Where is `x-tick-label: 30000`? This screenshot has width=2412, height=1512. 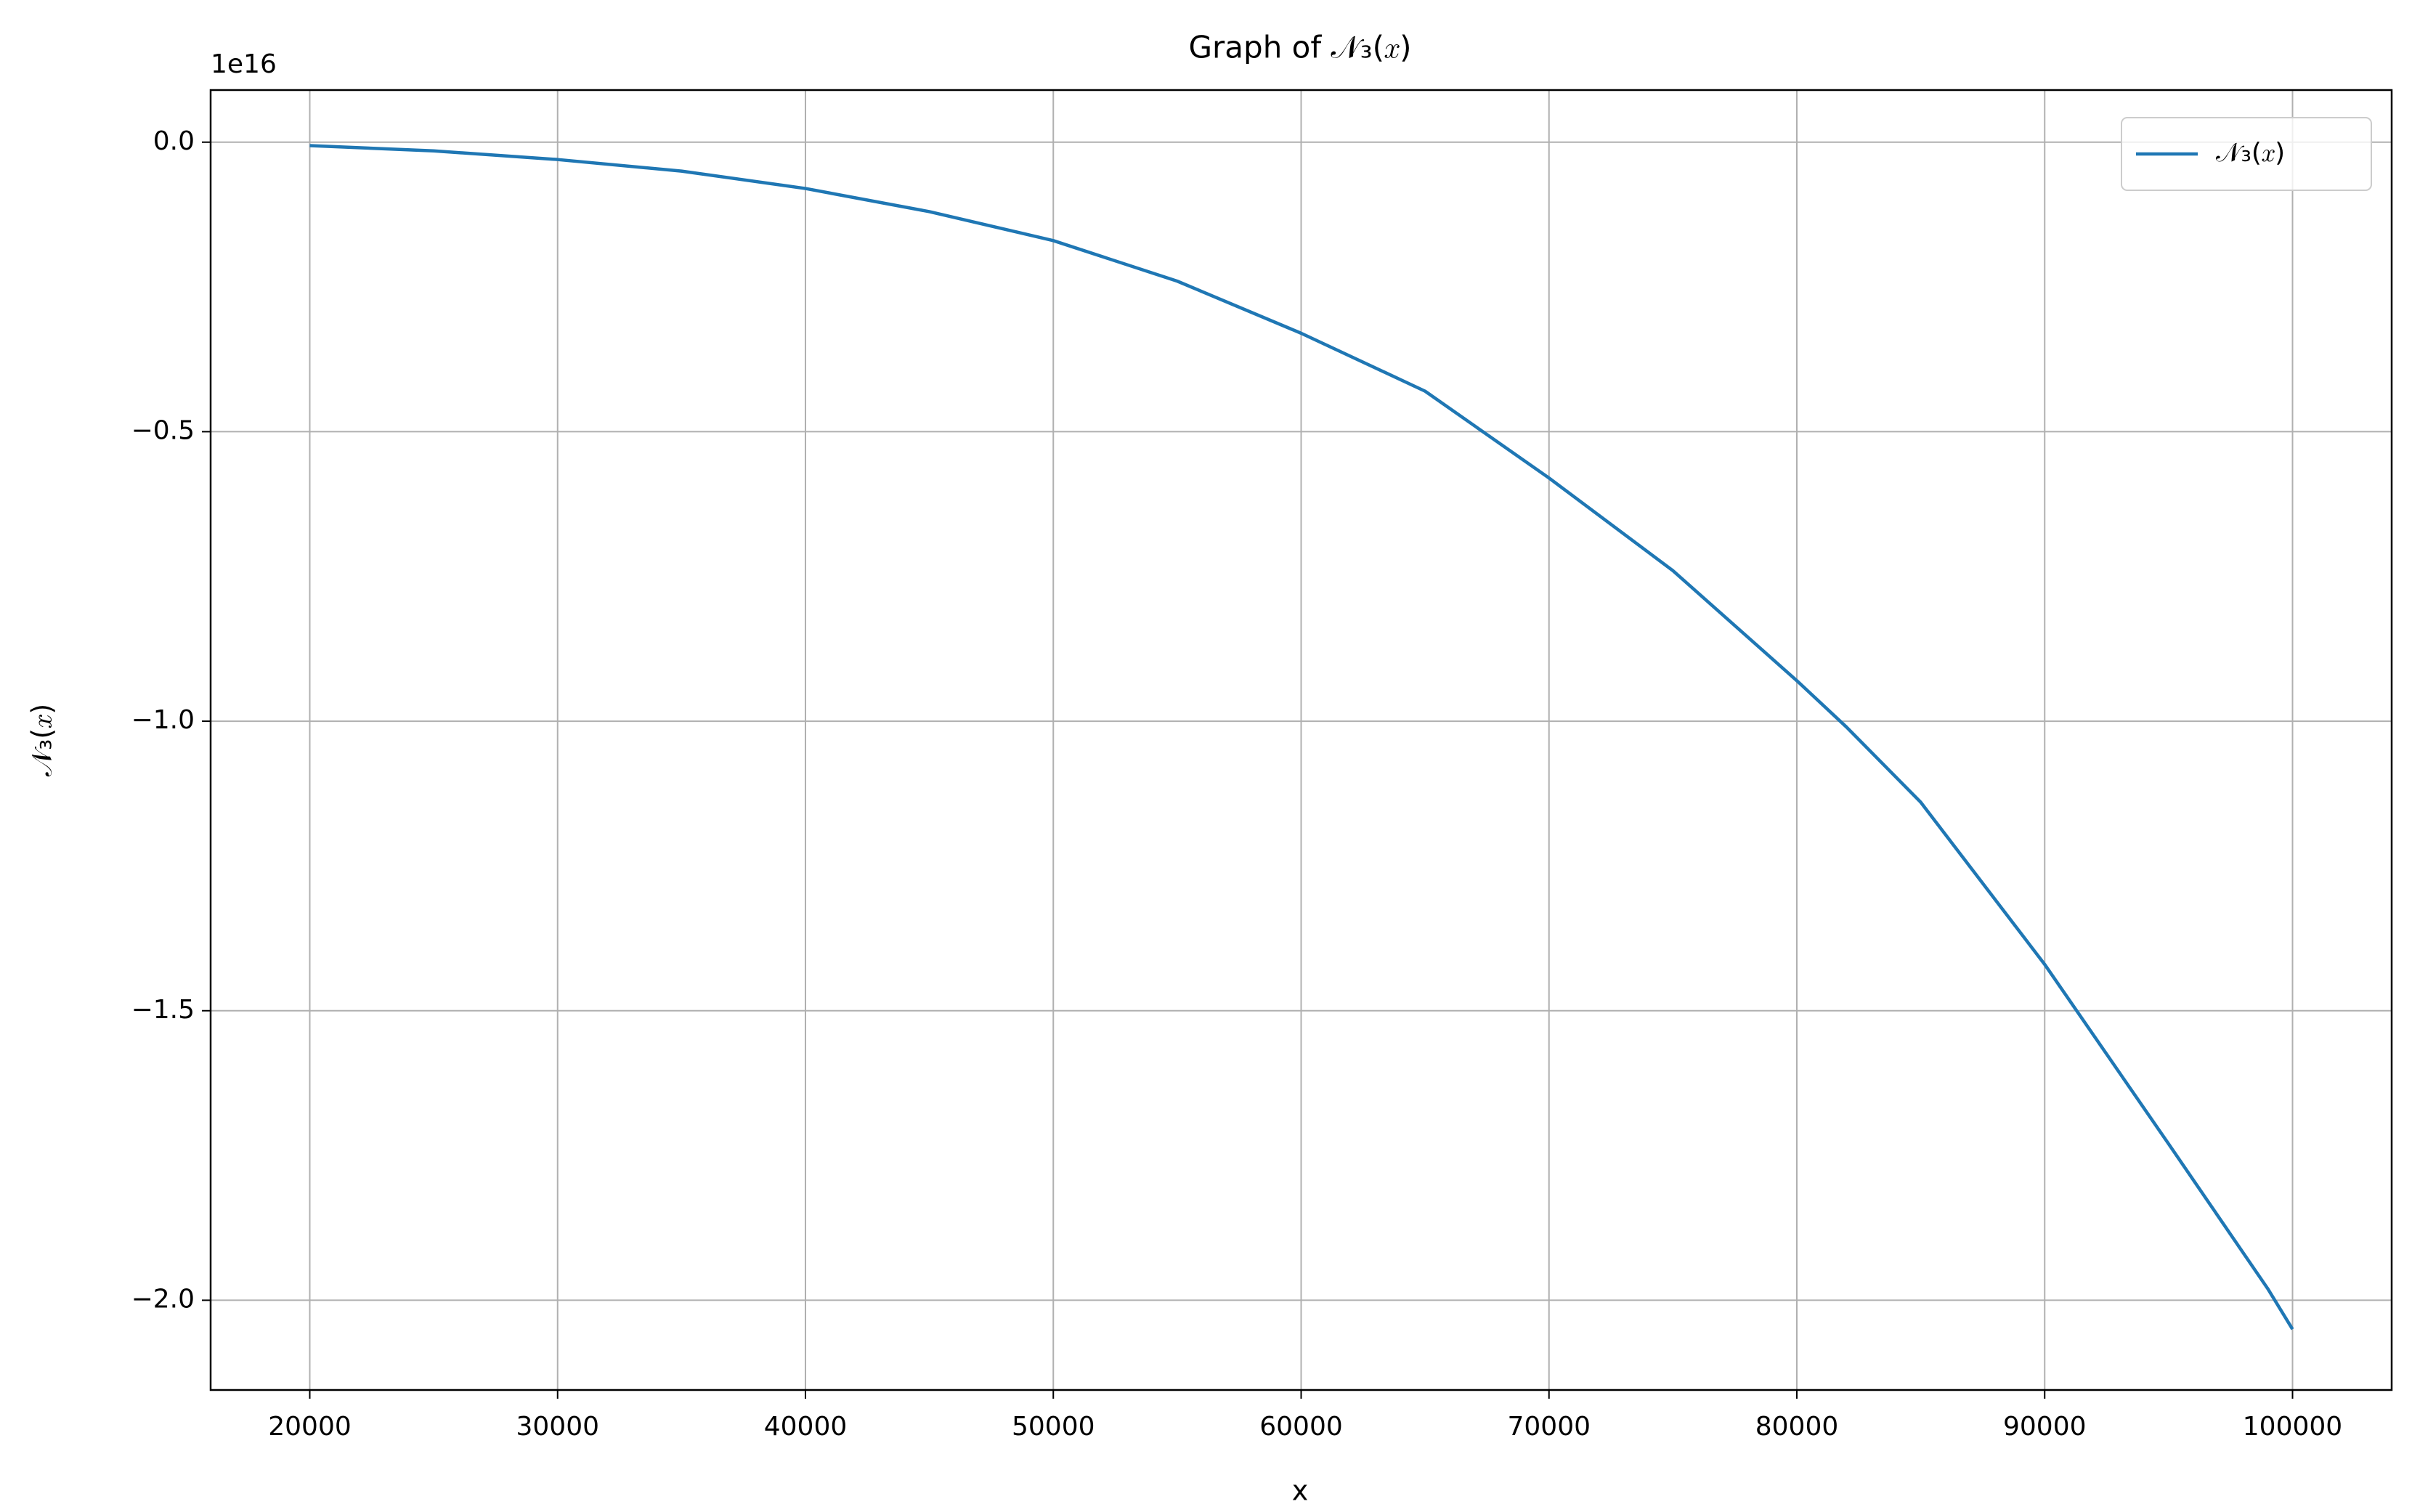 x-tick-label: 30000 is located at coordinates (557, 1427).